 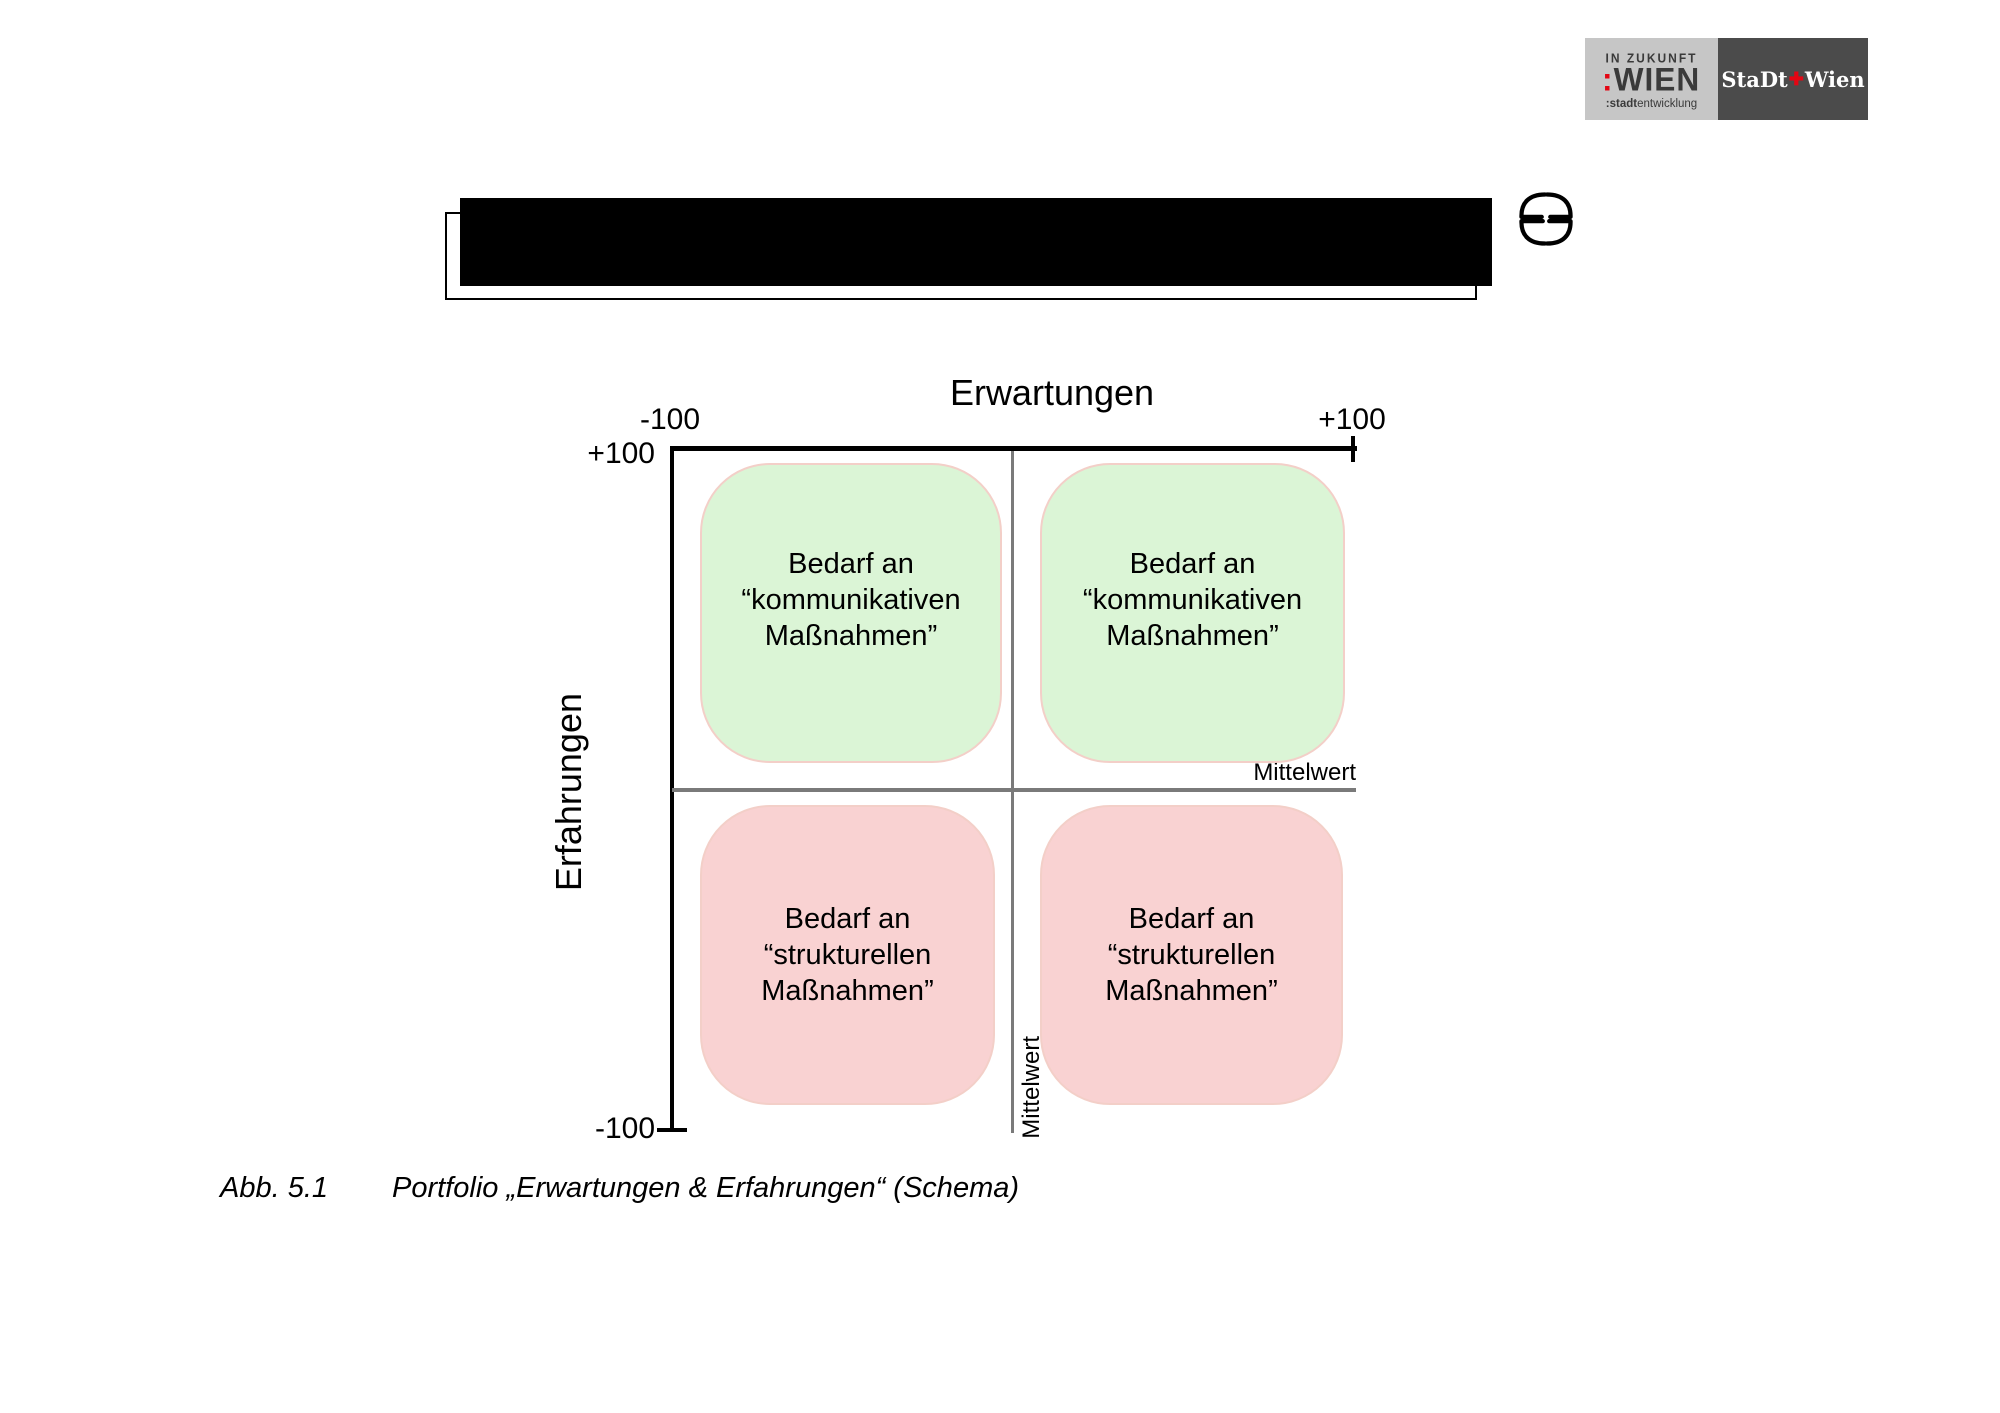 What do you see at coordinates (1304, 772) in the screenshot?
I see `mittelwert-horizontal-label: Mittelwert` at bounding box center [1304, 772].